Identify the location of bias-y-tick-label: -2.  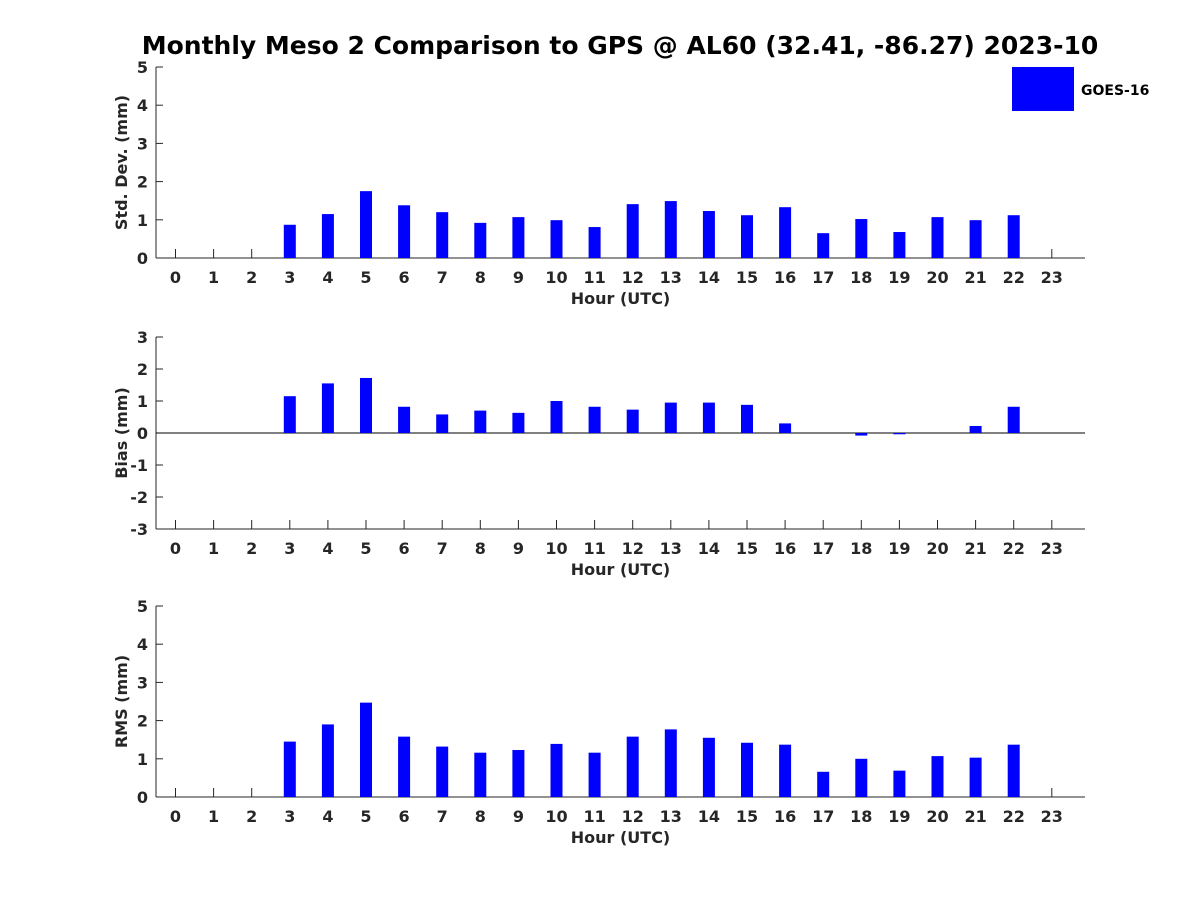
(139, 497).